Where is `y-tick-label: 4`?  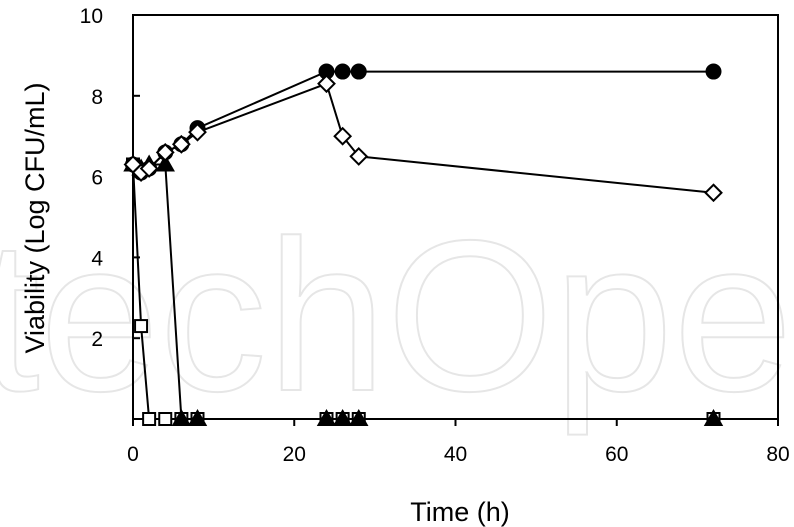 y-tick-label: 4 is located at coordinates (97, 258).